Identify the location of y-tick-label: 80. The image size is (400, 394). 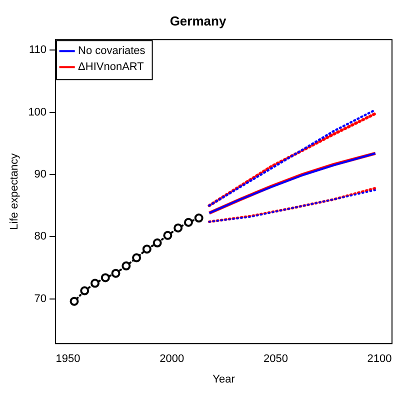
(40, 236).